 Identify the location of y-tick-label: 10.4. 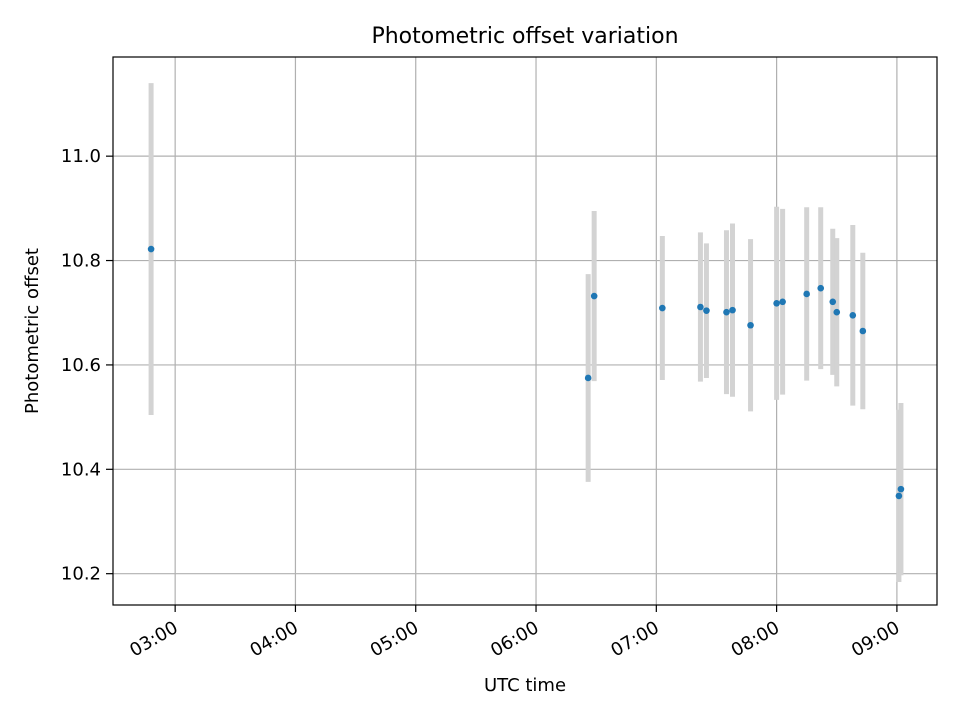
(81, 469).